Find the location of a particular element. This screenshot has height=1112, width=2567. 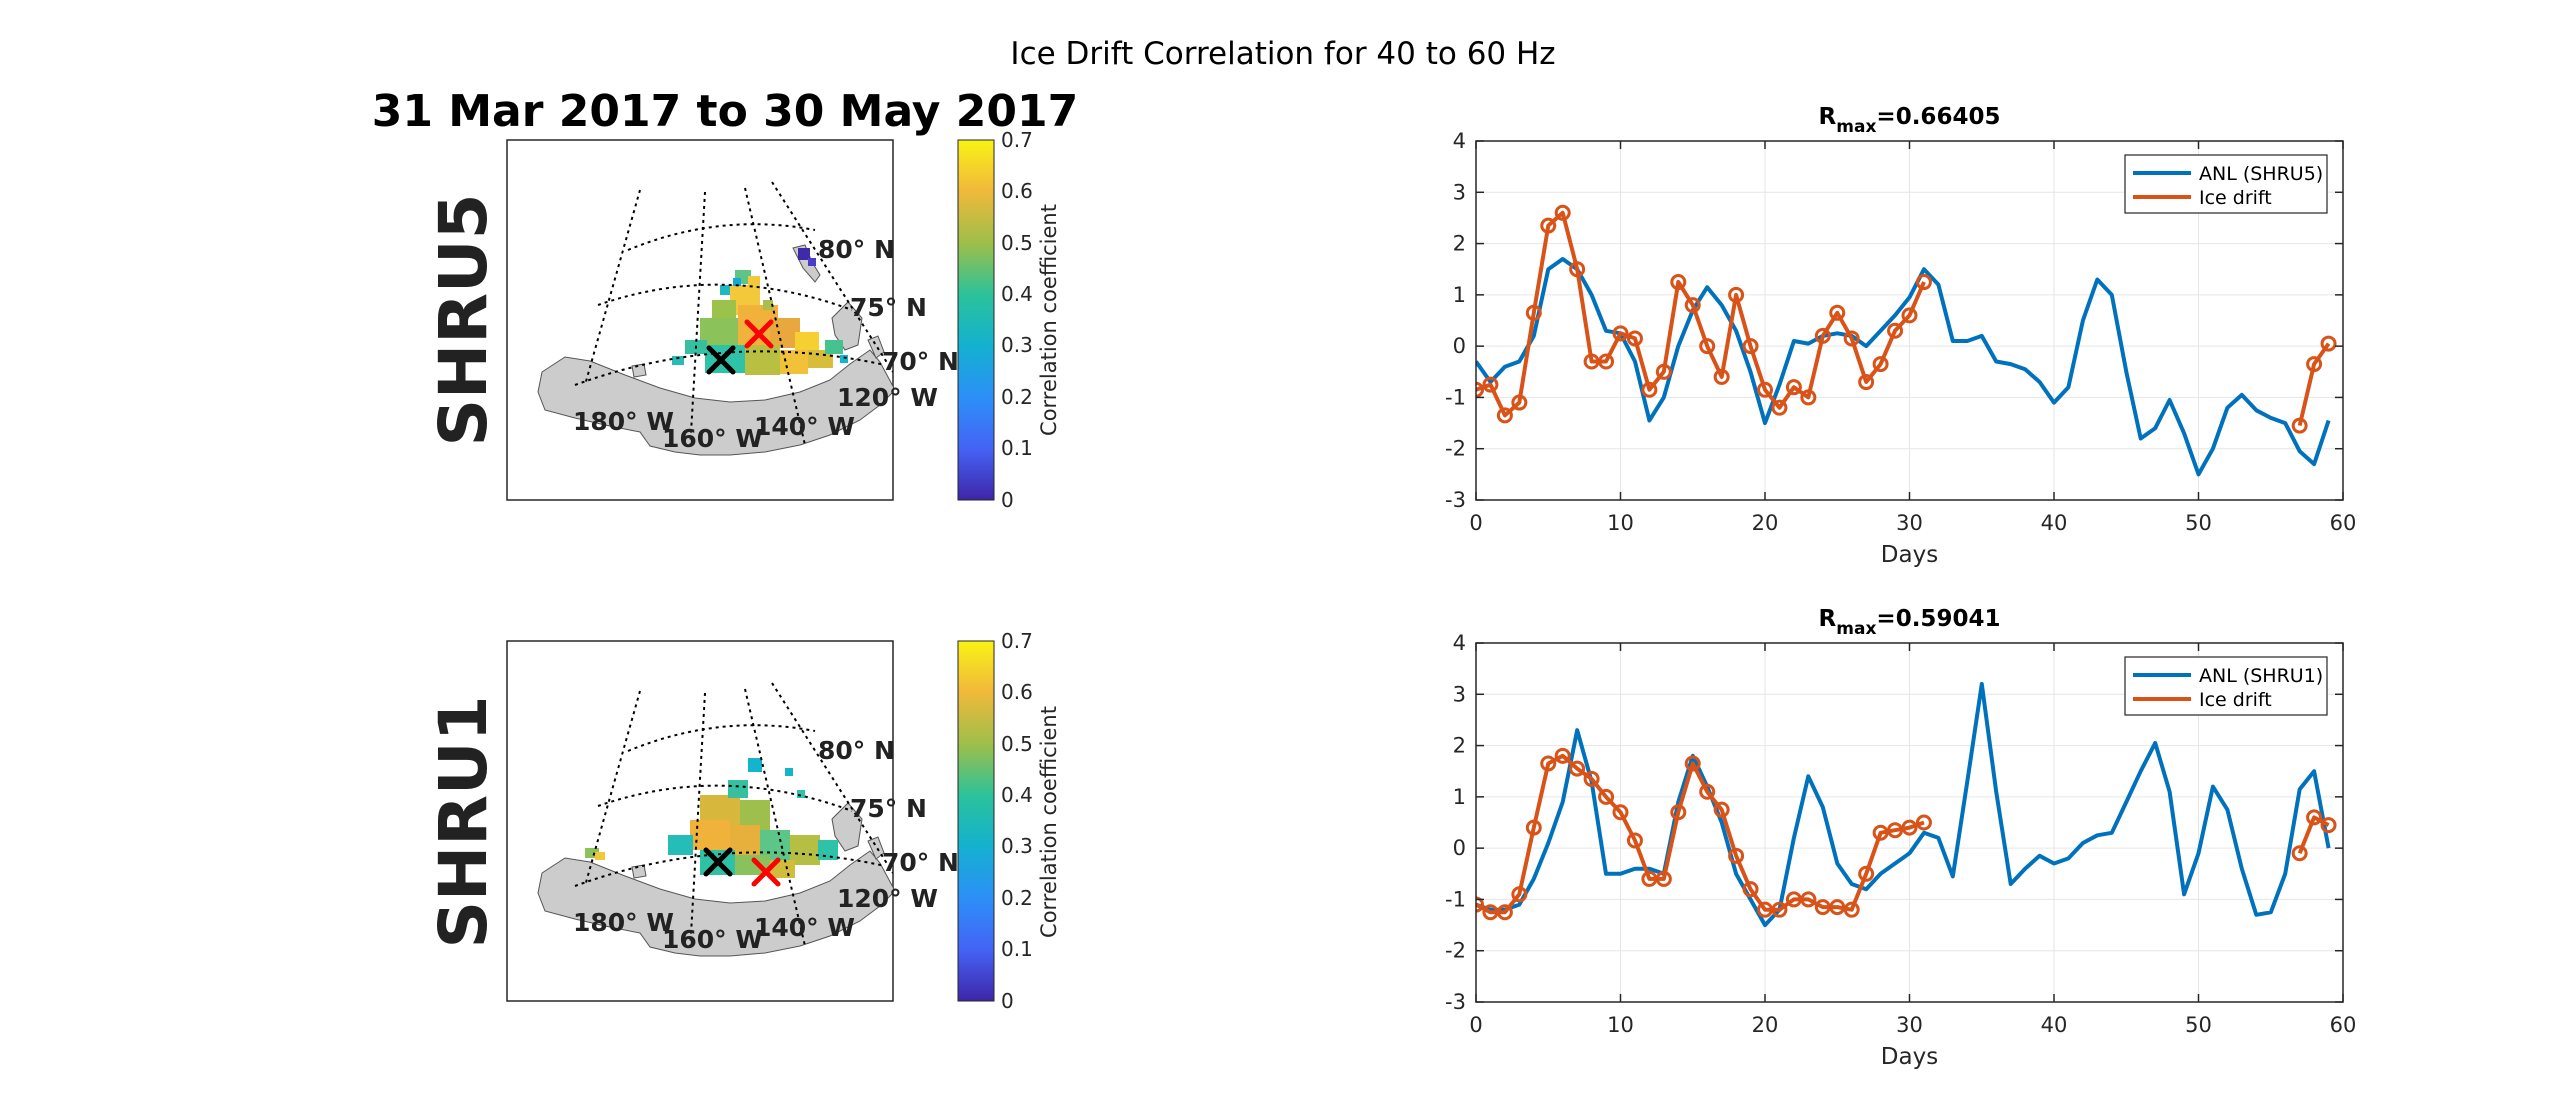

title-value: =0.66405 is located at coordinates (1938, 117).